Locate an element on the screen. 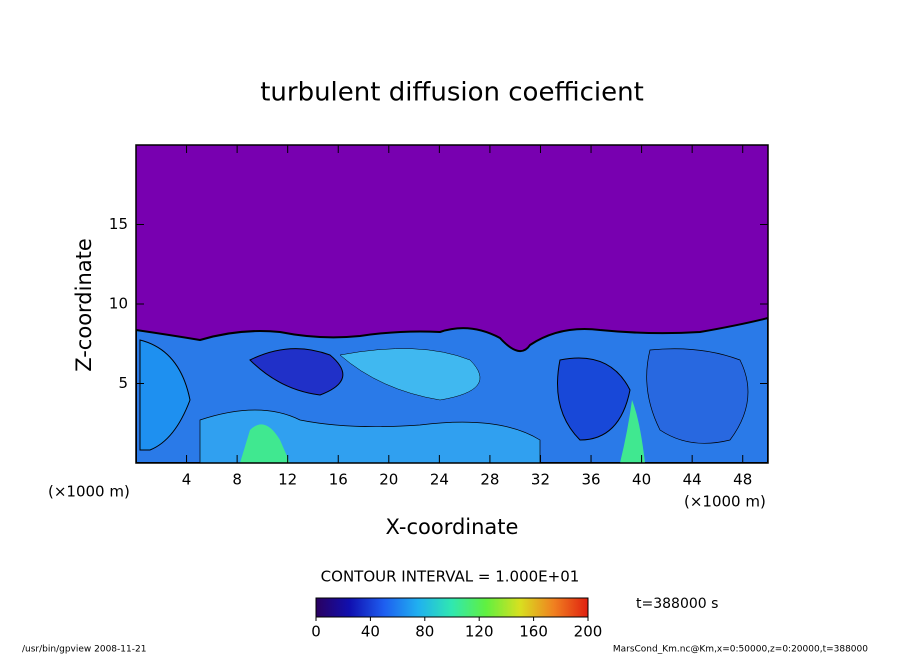 The width and height of the screenshot is (904, 654). colorbar-tick-label: 0 is located at coordinates (316, 632).